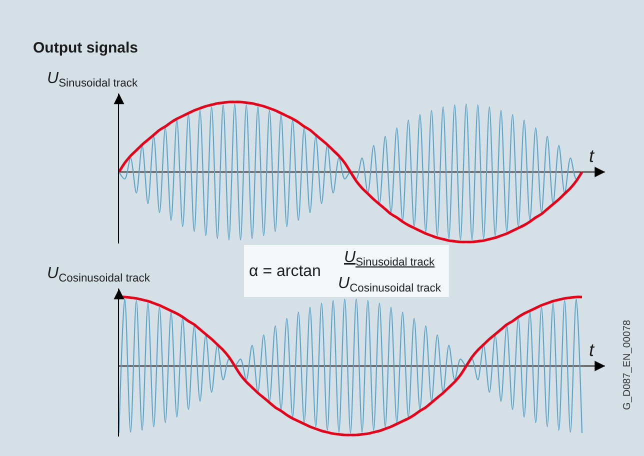 The width and height of the screenshot is (644, 456). I want to click on text: U$_{Cosinusoidal track}$, so click(98, 274).